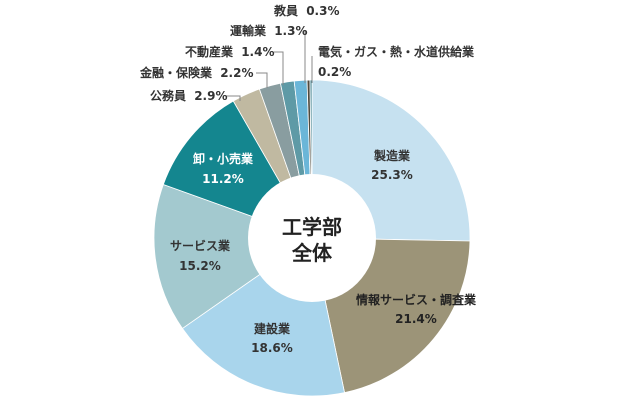  Describe the element at coordinates (396, 51) in the screenshot. I see `label-utilities-name: 電気・ガス・熱・水道供給業` at that location.